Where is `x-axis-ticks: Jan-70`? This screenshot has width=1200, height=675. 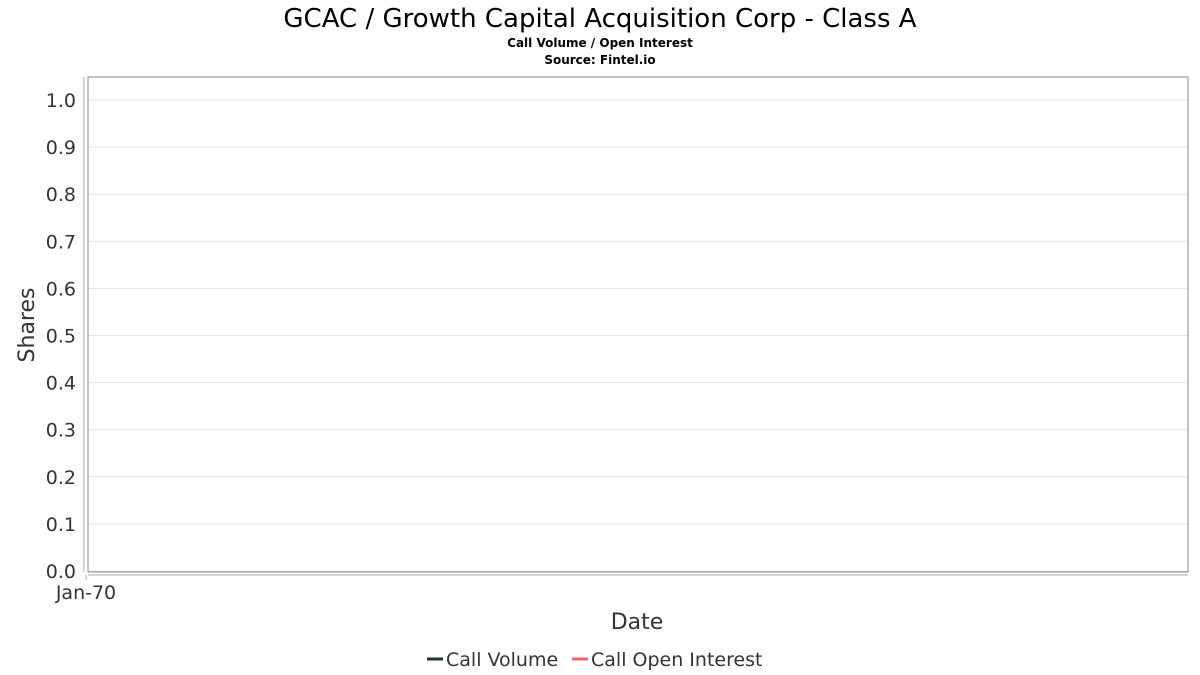
x-axis-ticks: Jan-70 is located at coordinates (85, 589).